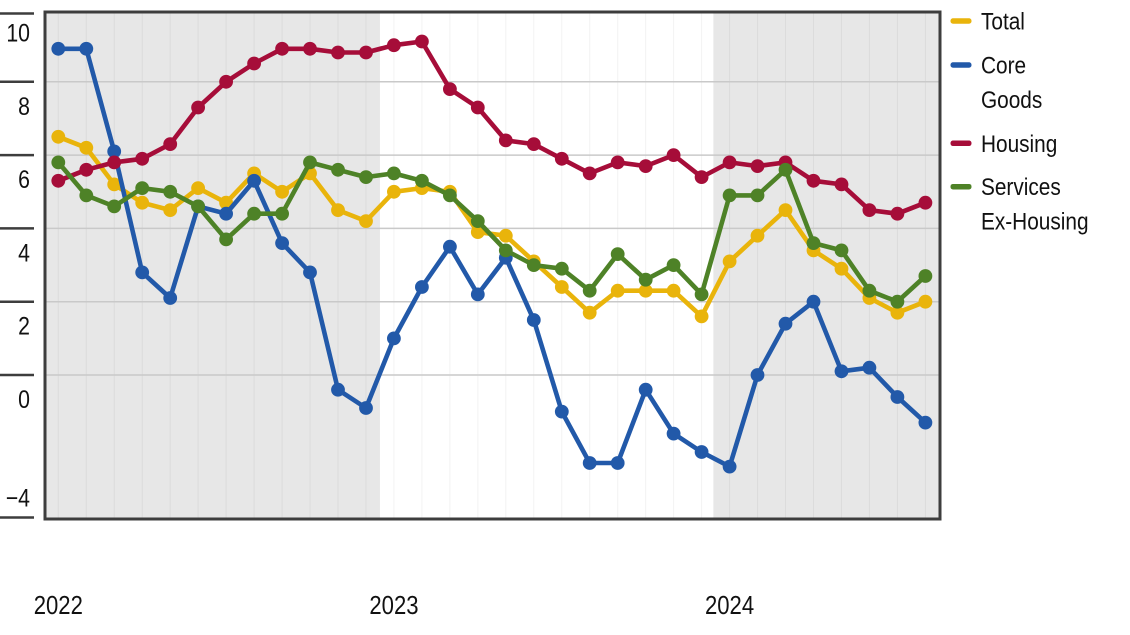 The height and width of the screenshot is (635, 1130). Describe the element at coordinates (961, 21) in the screenshot. I see `legend-swatch-total` at that location.